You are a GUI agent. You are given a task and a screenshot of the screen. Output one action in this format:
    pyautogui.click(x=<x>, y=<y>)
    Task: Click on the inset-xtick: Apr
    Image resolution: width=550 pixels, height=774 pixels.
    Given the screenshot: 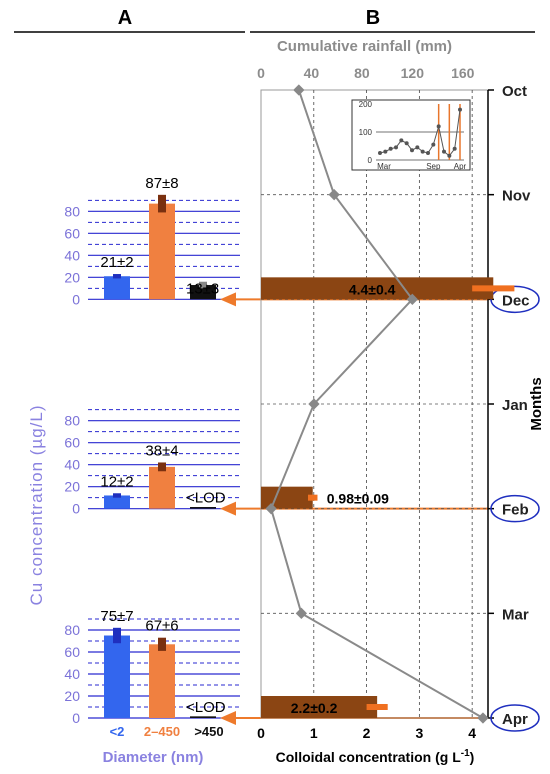 What is the action you would take?
    pyautogui.click(x=460, y=166)
    